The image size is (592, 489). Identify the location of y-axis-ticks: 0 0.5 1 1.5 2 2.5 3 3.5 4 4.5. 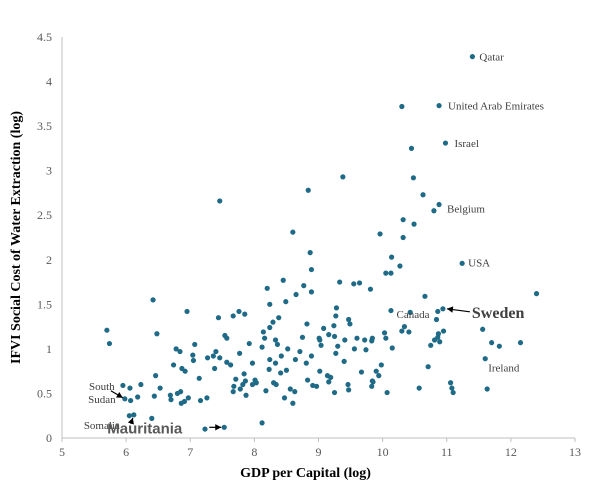
(44, 237).